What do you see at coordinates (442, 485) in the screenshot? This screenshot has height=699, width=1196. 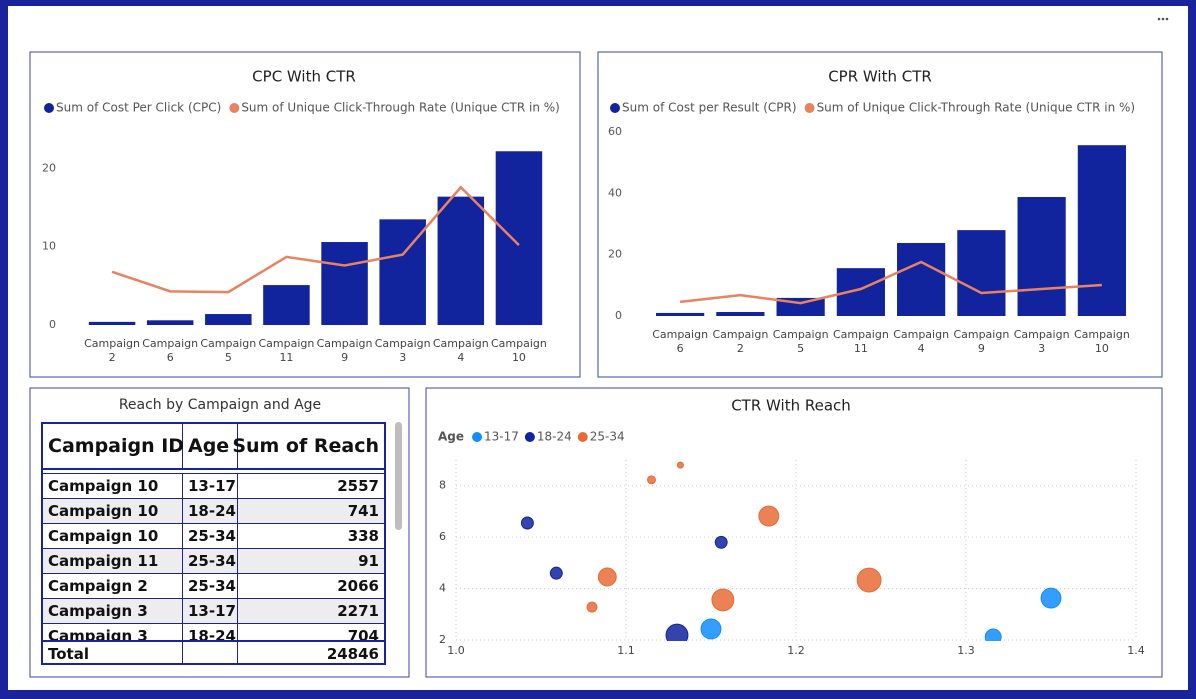 I see `y-tick-label: 8` at bounding box center [442, 485].